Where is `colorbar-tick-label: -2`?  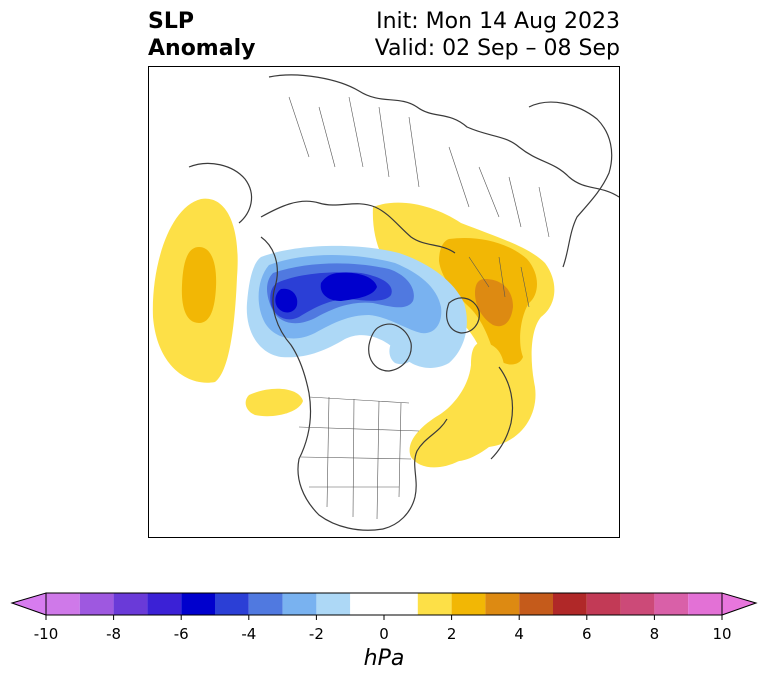 colorbar-tick-label: -2 is located at coordinates (316, 634).